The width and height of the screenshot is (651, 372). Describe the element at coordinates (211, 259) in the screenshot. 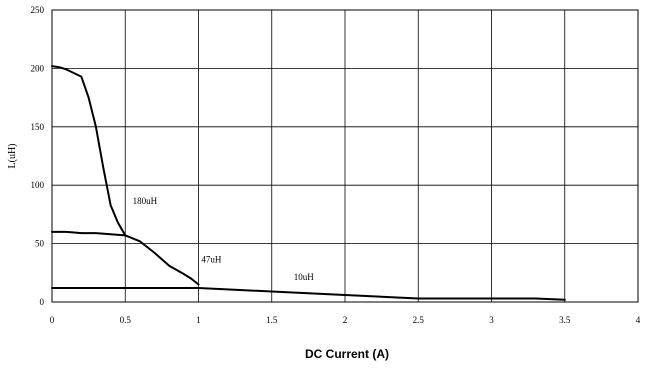

I see `series-label-47uh: 47uH` at that location.